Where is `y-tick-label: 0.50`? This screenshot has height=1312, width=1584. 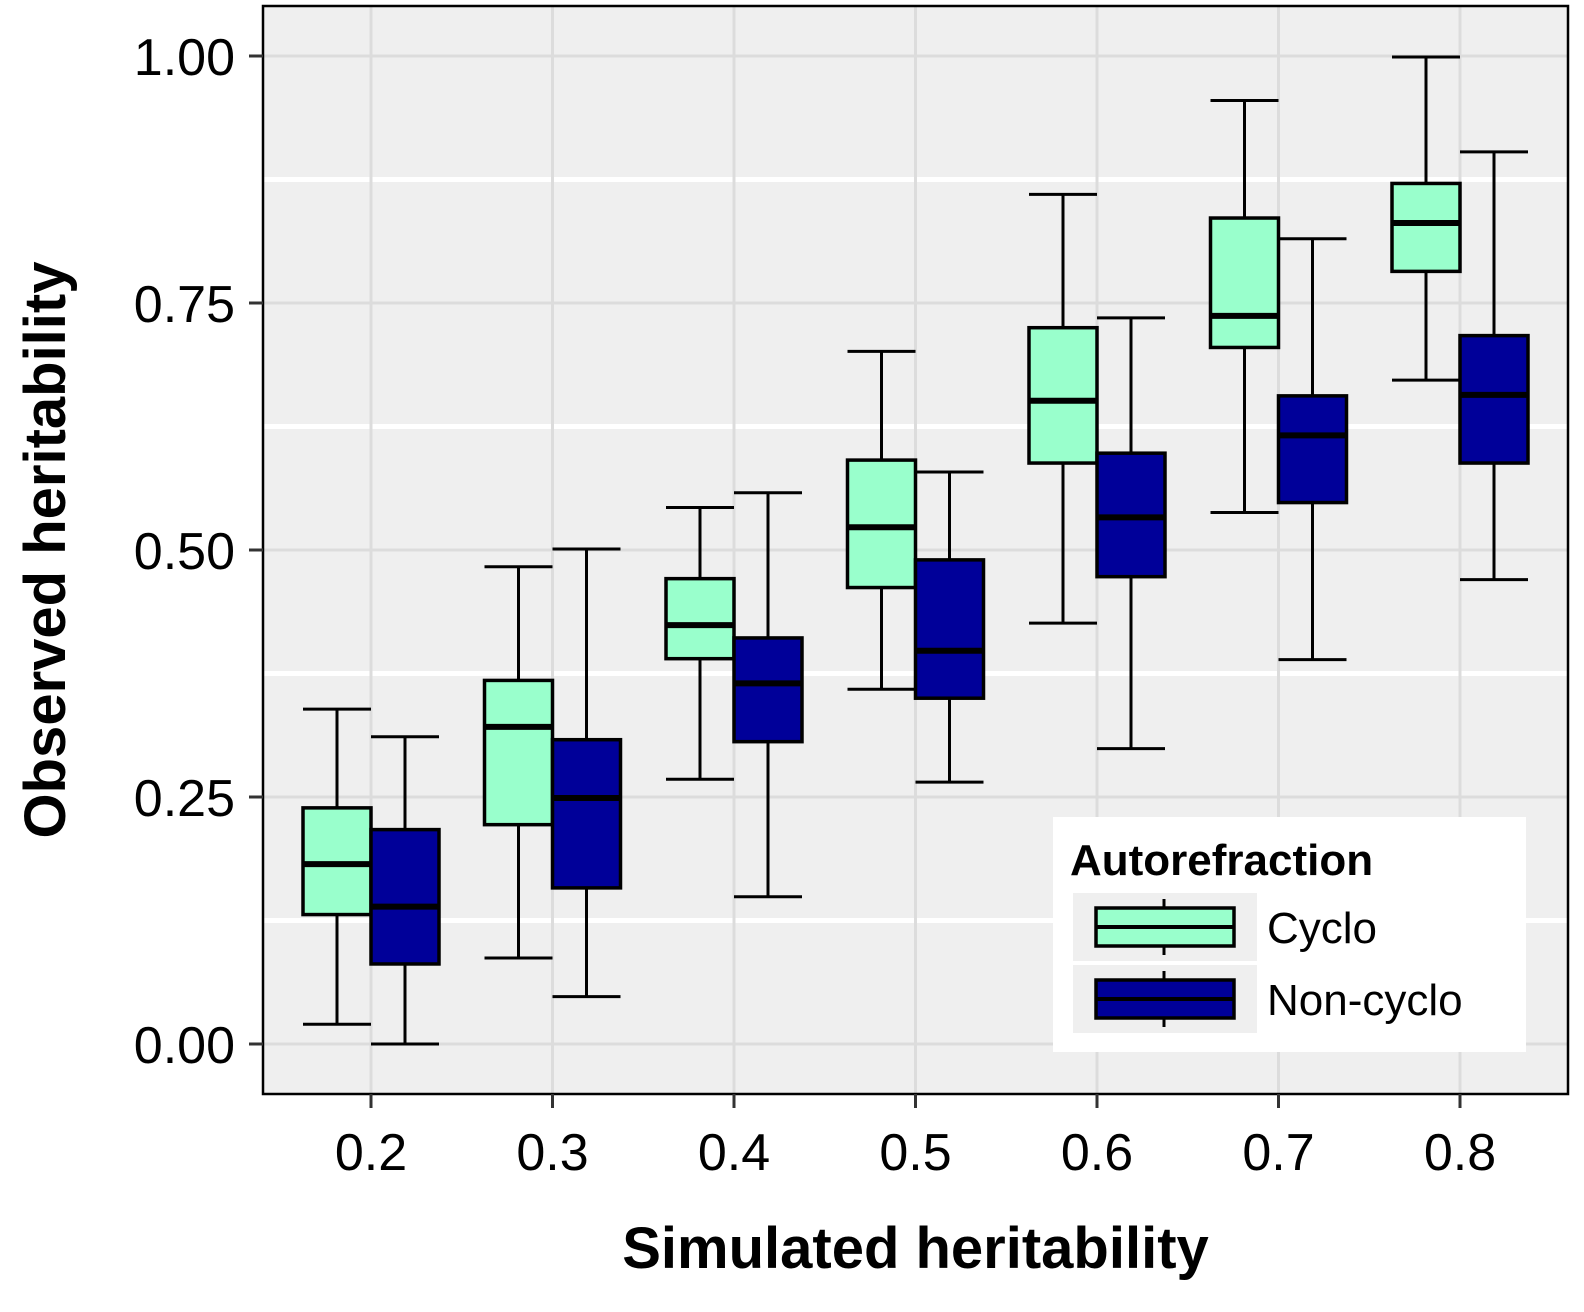 y-tick-label: 0.50 is located at coordinates (184, 552).